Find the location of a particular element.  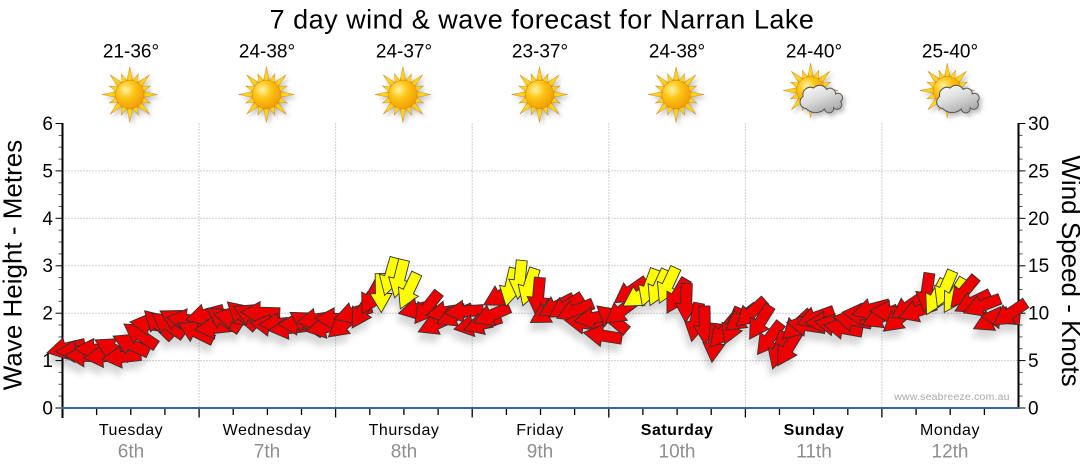

svg-text: Wind Speed - Knots is located at coordinates (1068, 270).